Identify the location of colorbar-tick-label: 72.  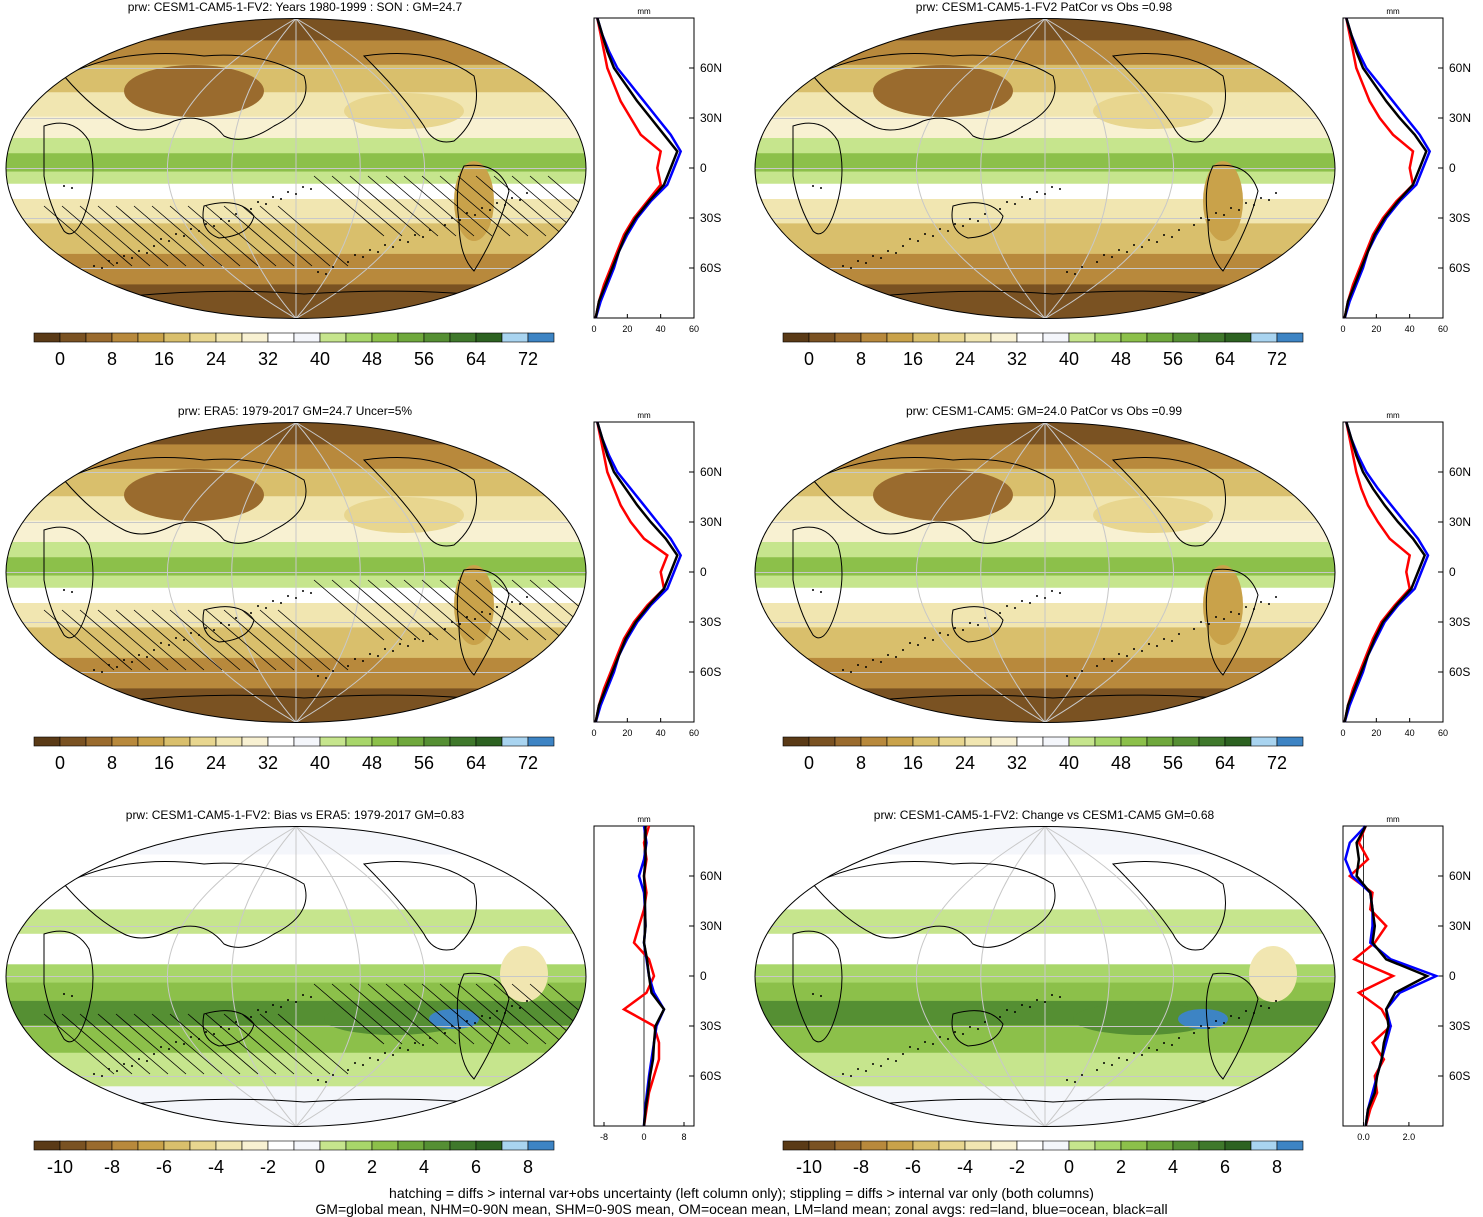
(528, 359).